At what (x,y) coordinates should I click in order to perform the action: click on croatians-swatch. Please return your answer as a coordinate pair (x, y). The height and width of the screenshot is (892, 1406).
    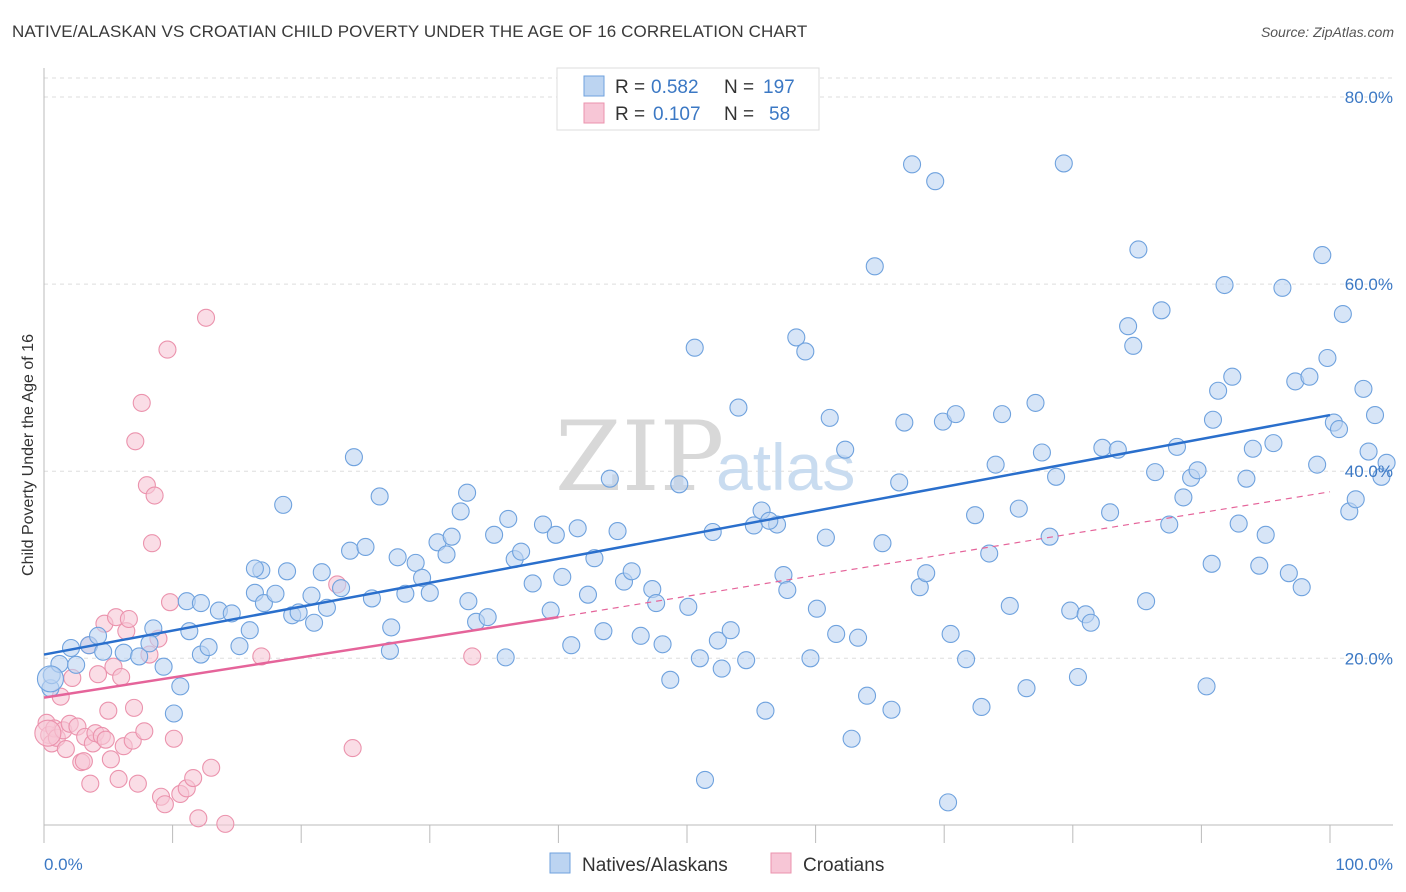
    Looking at the image, I should click on (594, 113).